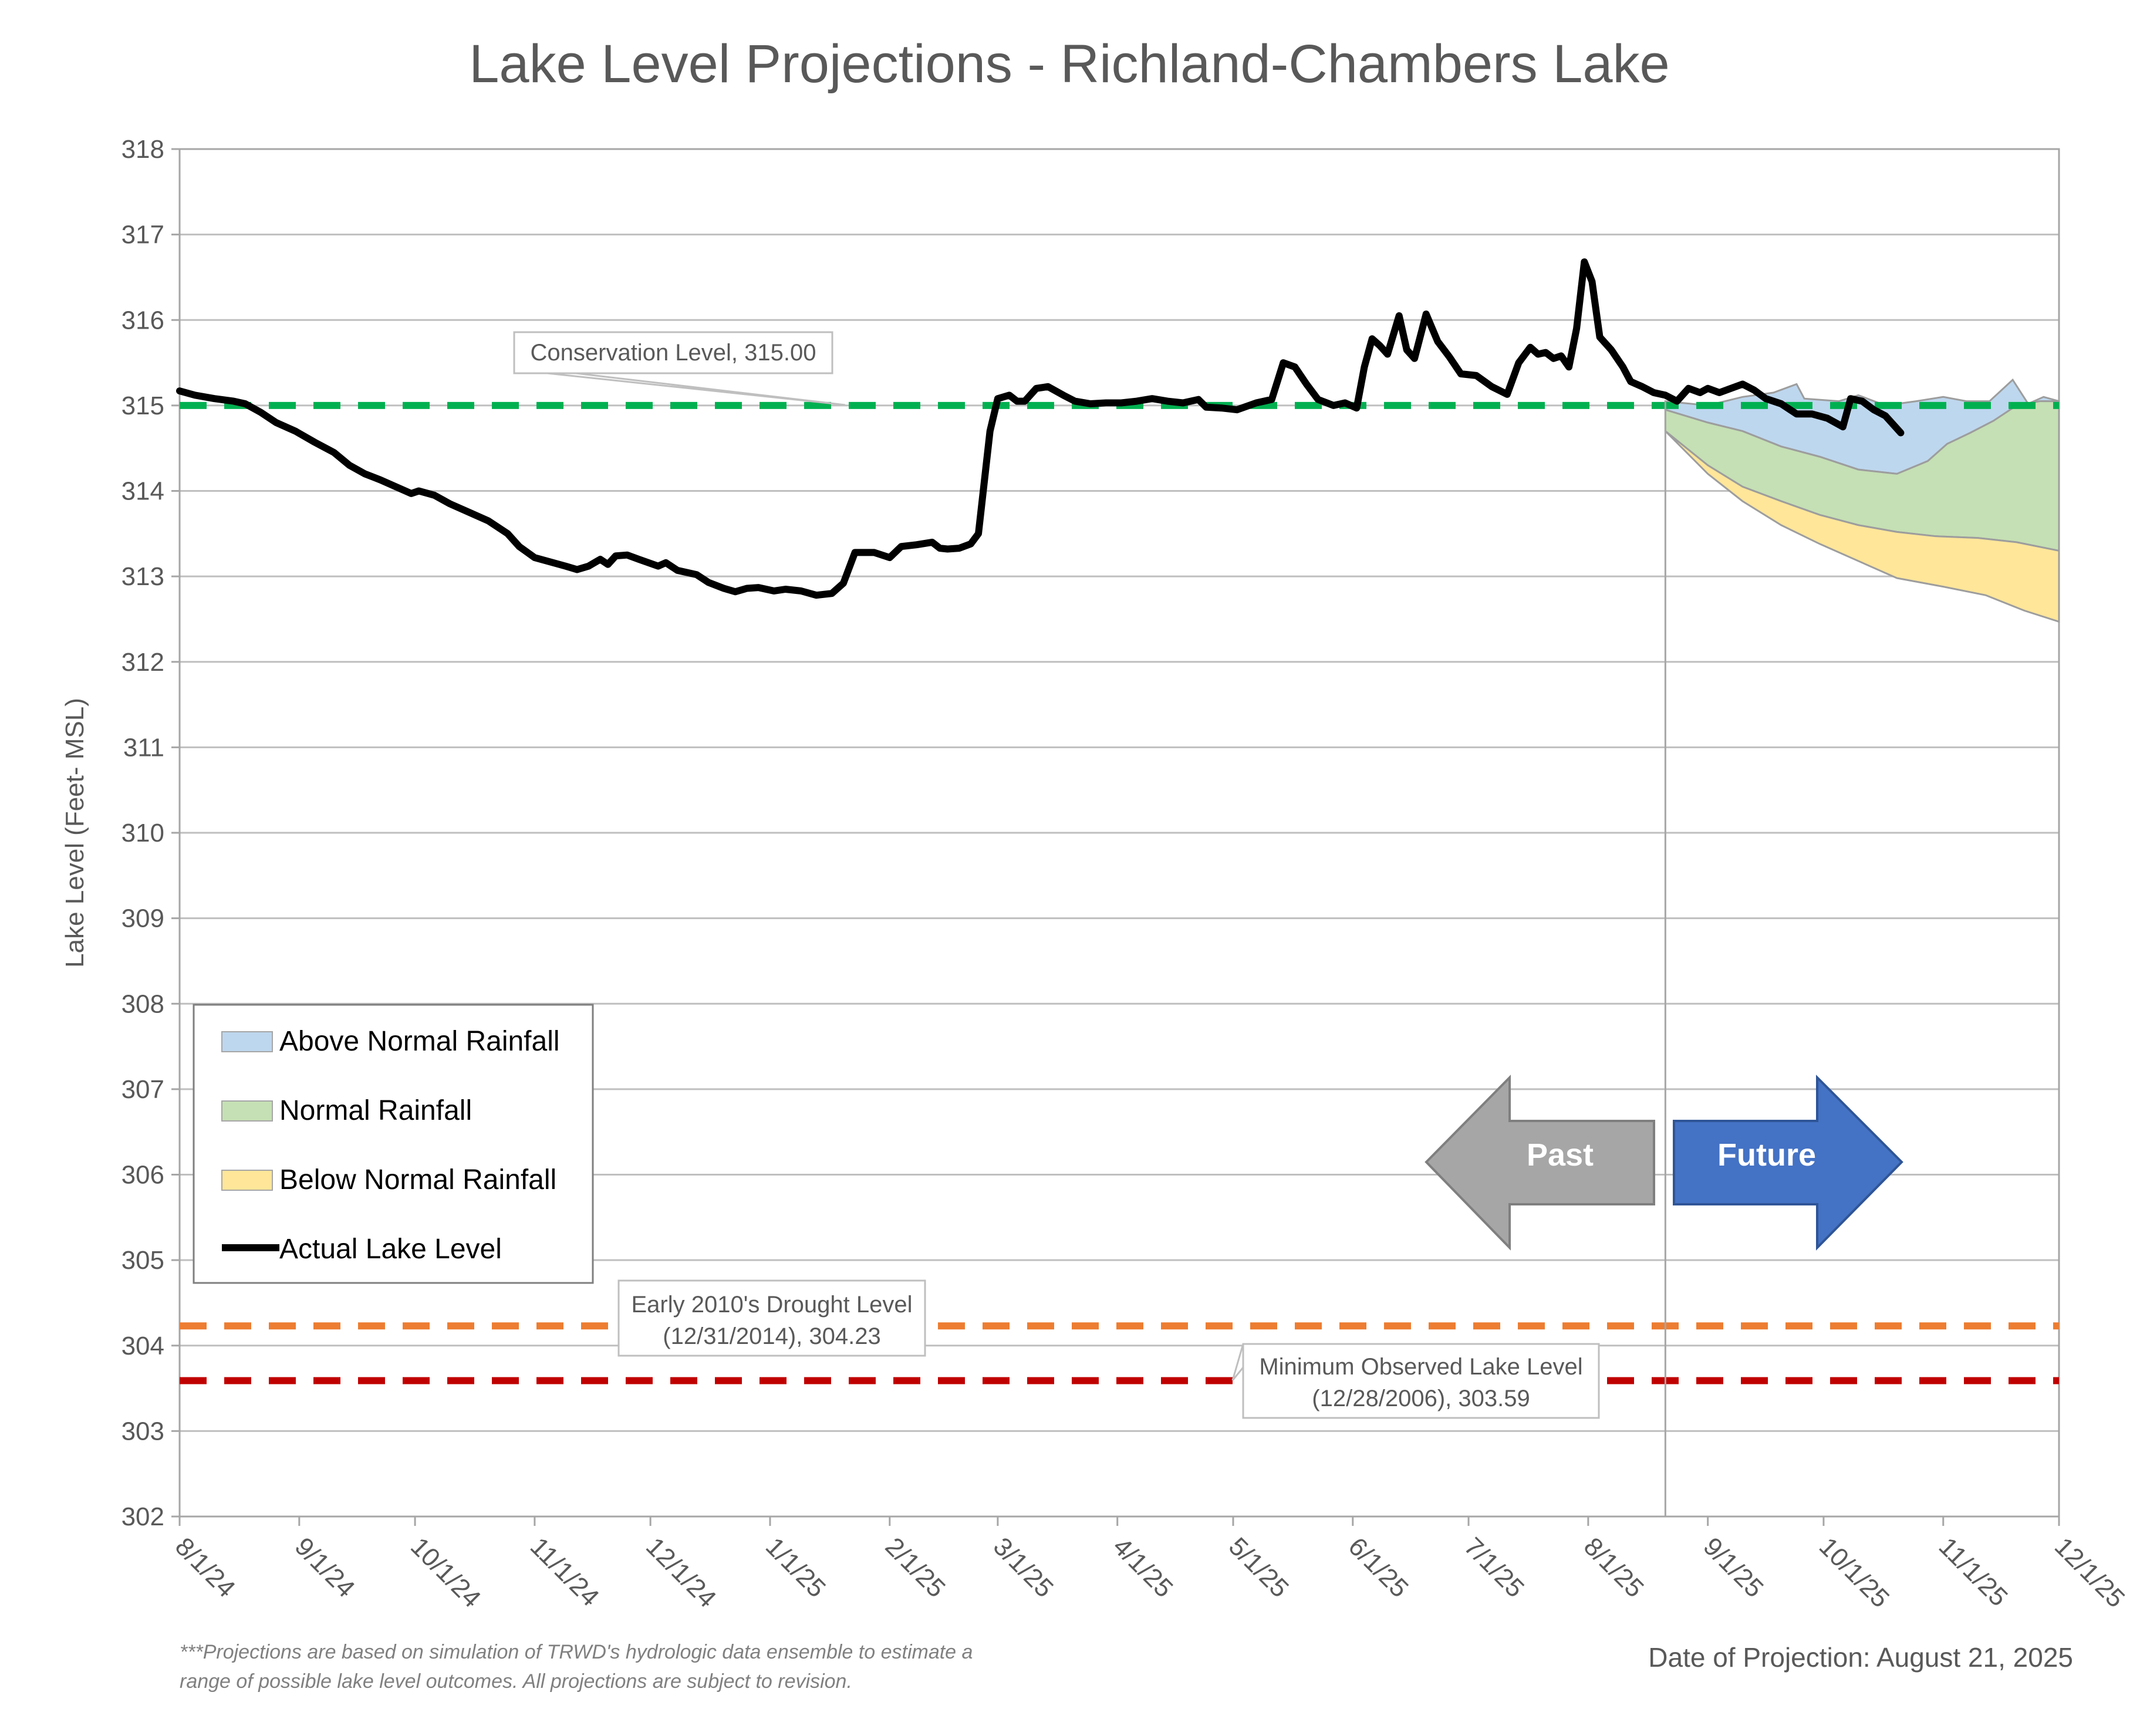 The image size is (2140, 1736). I want to click on y-tick-label-316: 316, so click(142, 320).